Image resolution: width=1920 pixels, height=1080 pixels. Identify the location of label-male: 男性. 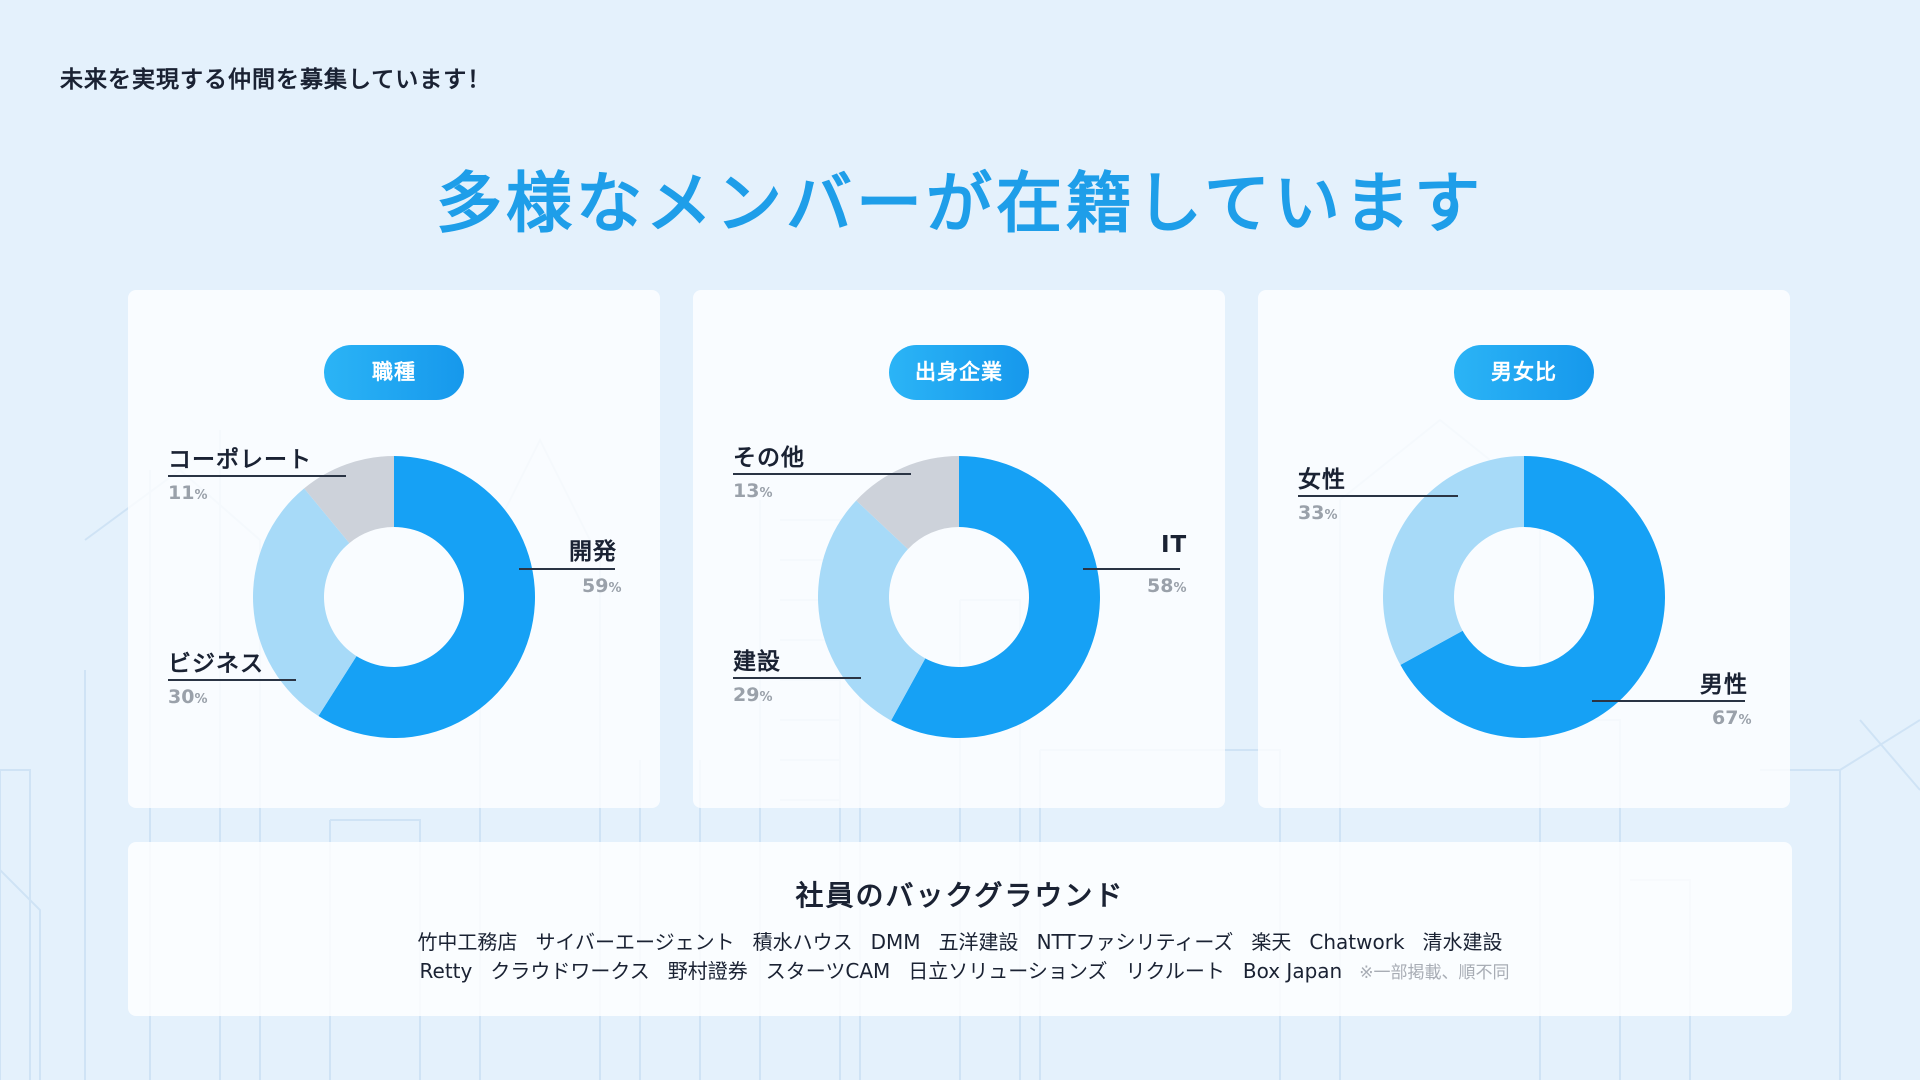
(1724, 685).